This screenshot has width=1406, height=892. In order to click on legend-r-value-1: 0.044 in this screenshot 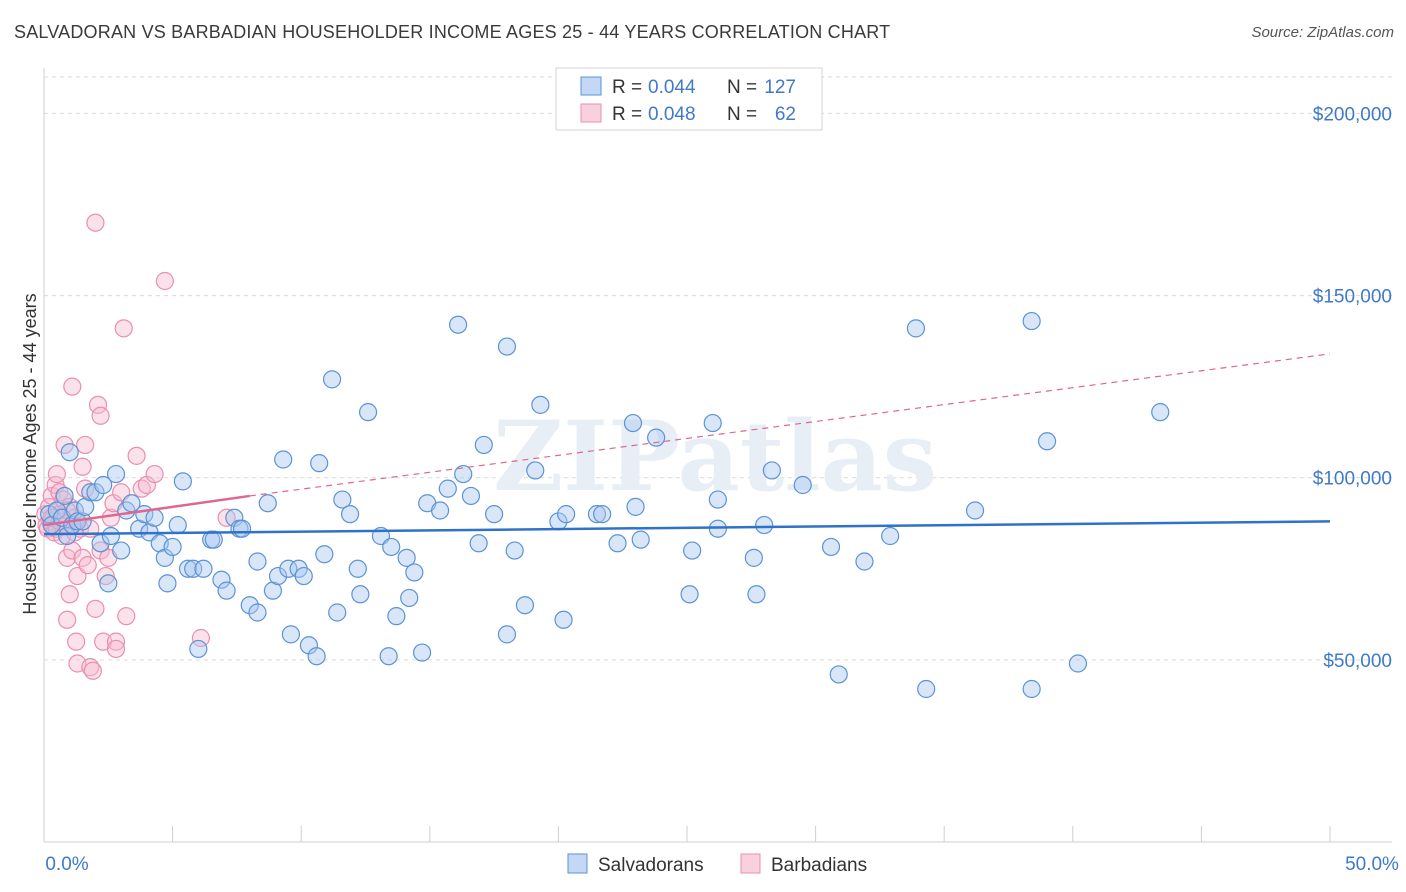, I will do `click(672, 87)`.